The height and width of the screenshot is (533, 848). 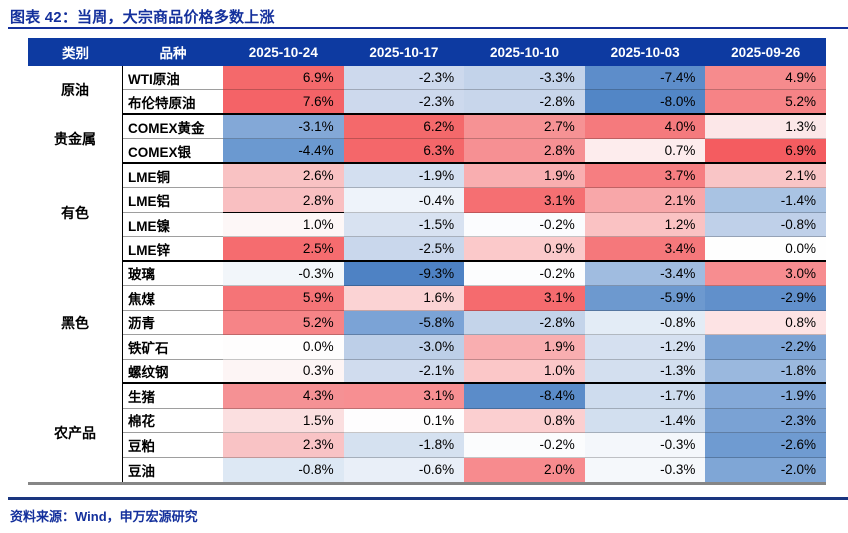 I want to click on value-cell: -2.5%, so click(x=404, y=249).